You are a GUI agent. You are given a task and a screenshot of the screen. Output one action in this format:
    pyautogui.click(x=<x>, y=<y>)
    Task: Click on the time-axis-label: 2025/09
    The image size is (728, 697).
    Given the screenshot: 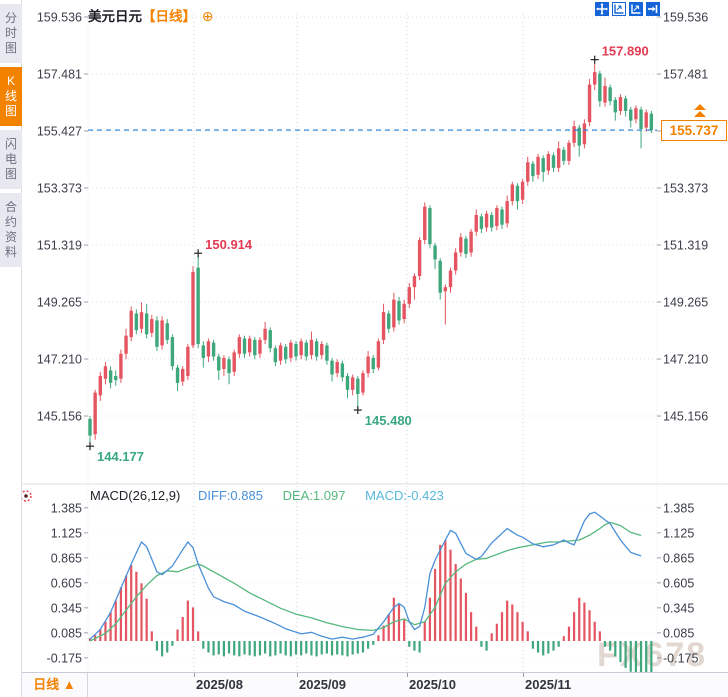 What is the action you would take?
    pyautogui.click(x=322, y=684)
    